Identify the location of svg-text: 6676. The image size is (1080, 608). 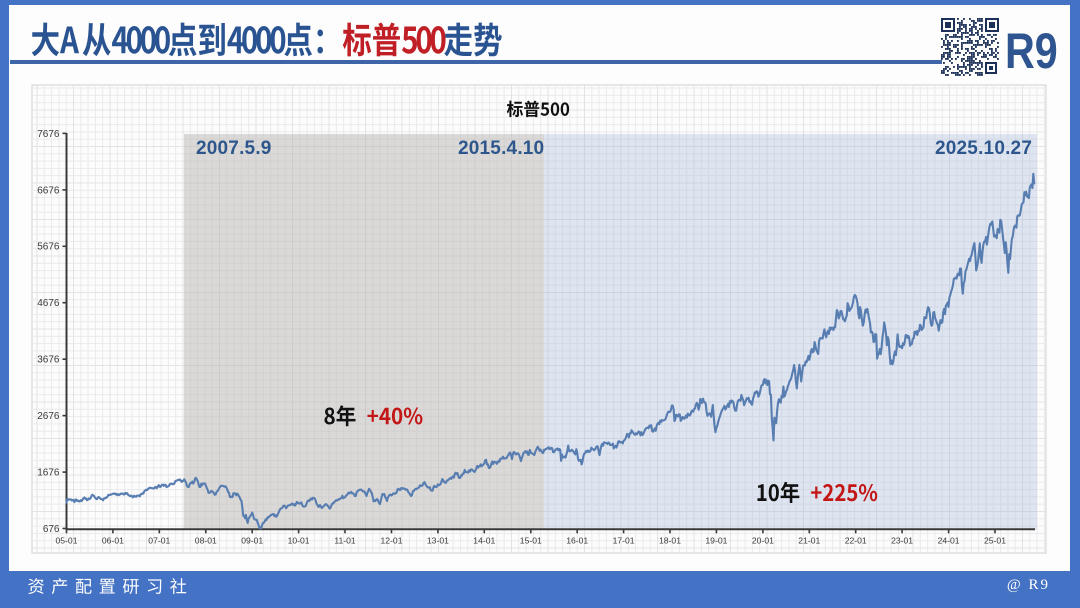
(48, 190).